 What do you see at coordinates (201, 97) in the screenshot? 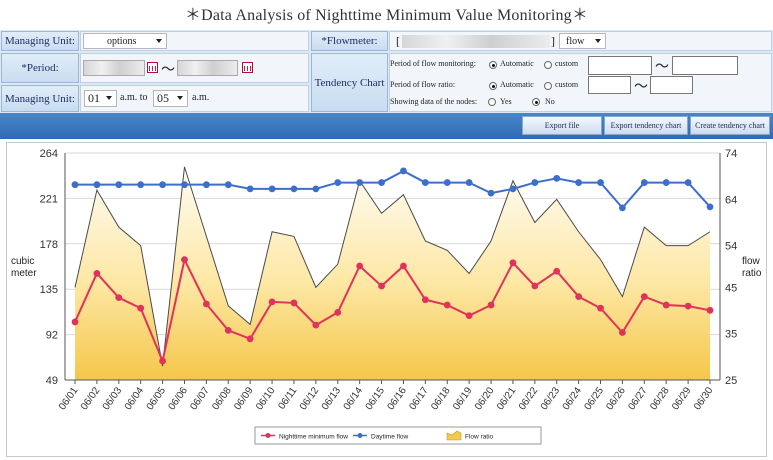
I see `time-to-unit: a.m.` at bounding box center [201, 97].